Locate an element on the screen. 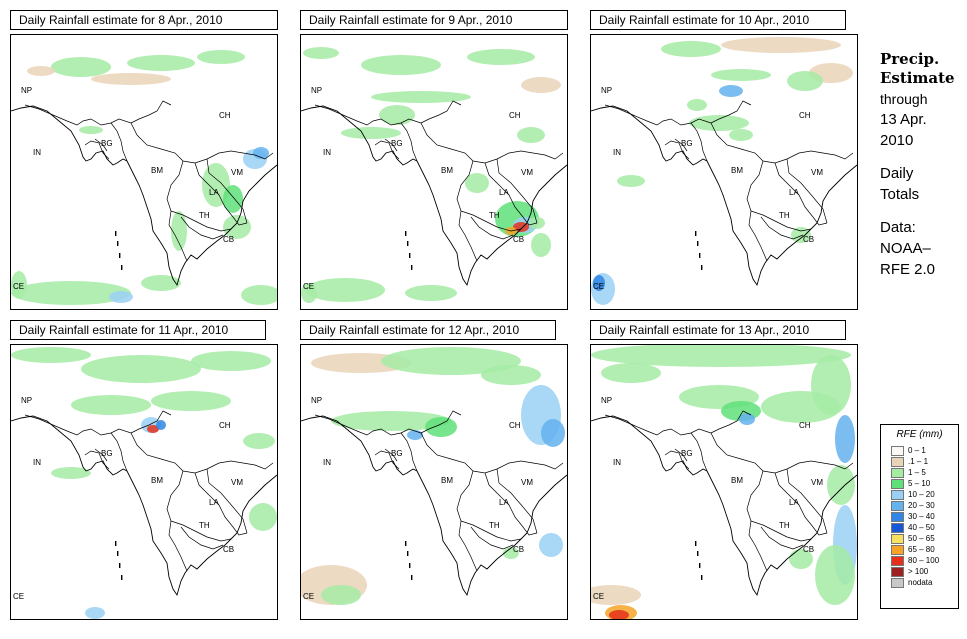  legend-label: 65 – 80 is located at coordinates (921, 549).